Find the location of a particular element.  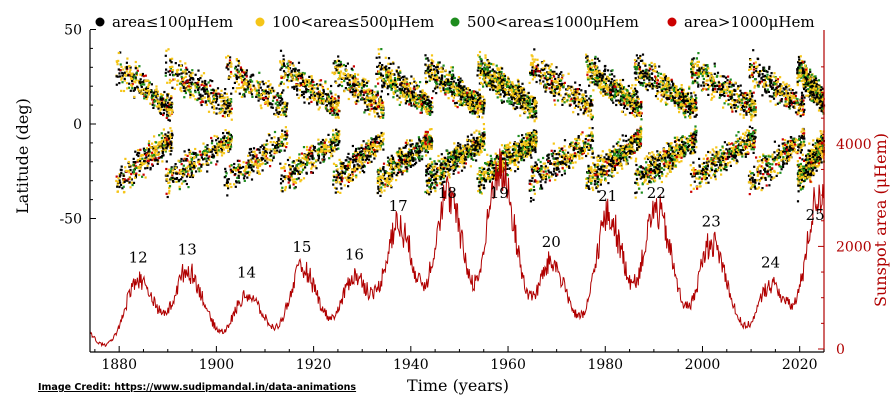

sunspot-dot-1984 is located at coordinates (288, 68).